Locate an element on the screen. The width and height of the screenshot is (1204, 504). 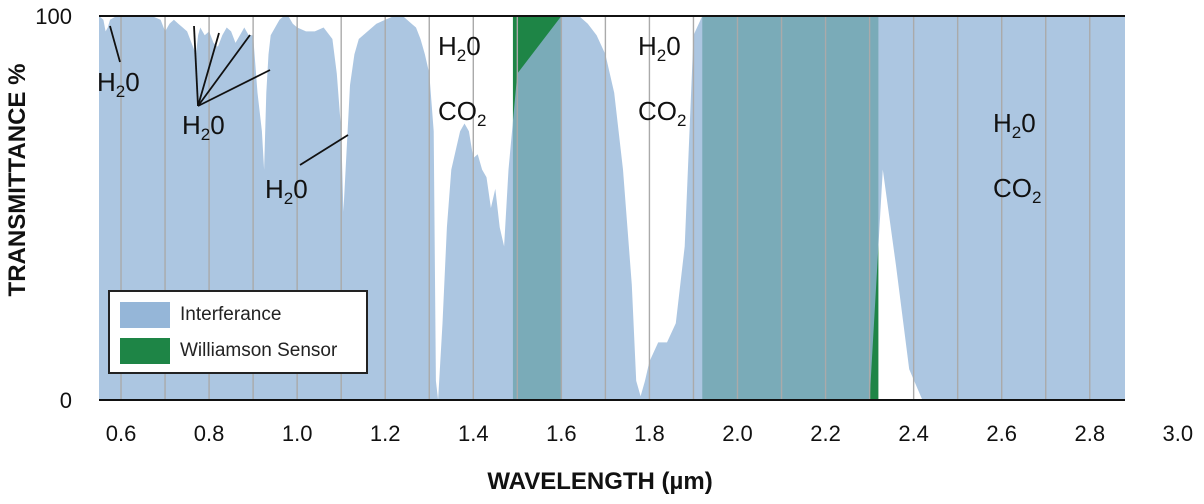
x-axis-title: WAVELENGTH (µm) is located at coordinates (600, 481).